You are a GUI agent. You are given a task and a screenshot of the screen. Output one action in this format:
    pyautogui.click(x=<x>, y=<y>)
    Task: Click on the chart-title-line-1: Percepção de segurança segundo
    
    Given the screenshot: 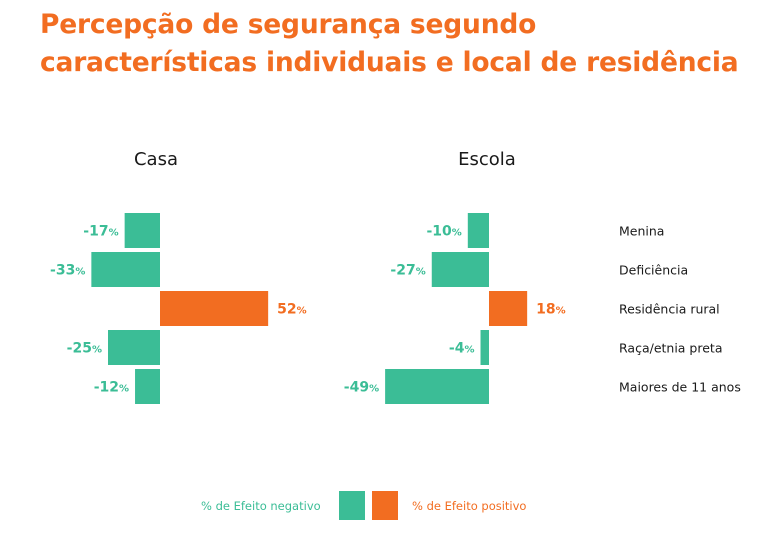 What is the action you would take?
    pyautogui.click(x=288, y=24)
    